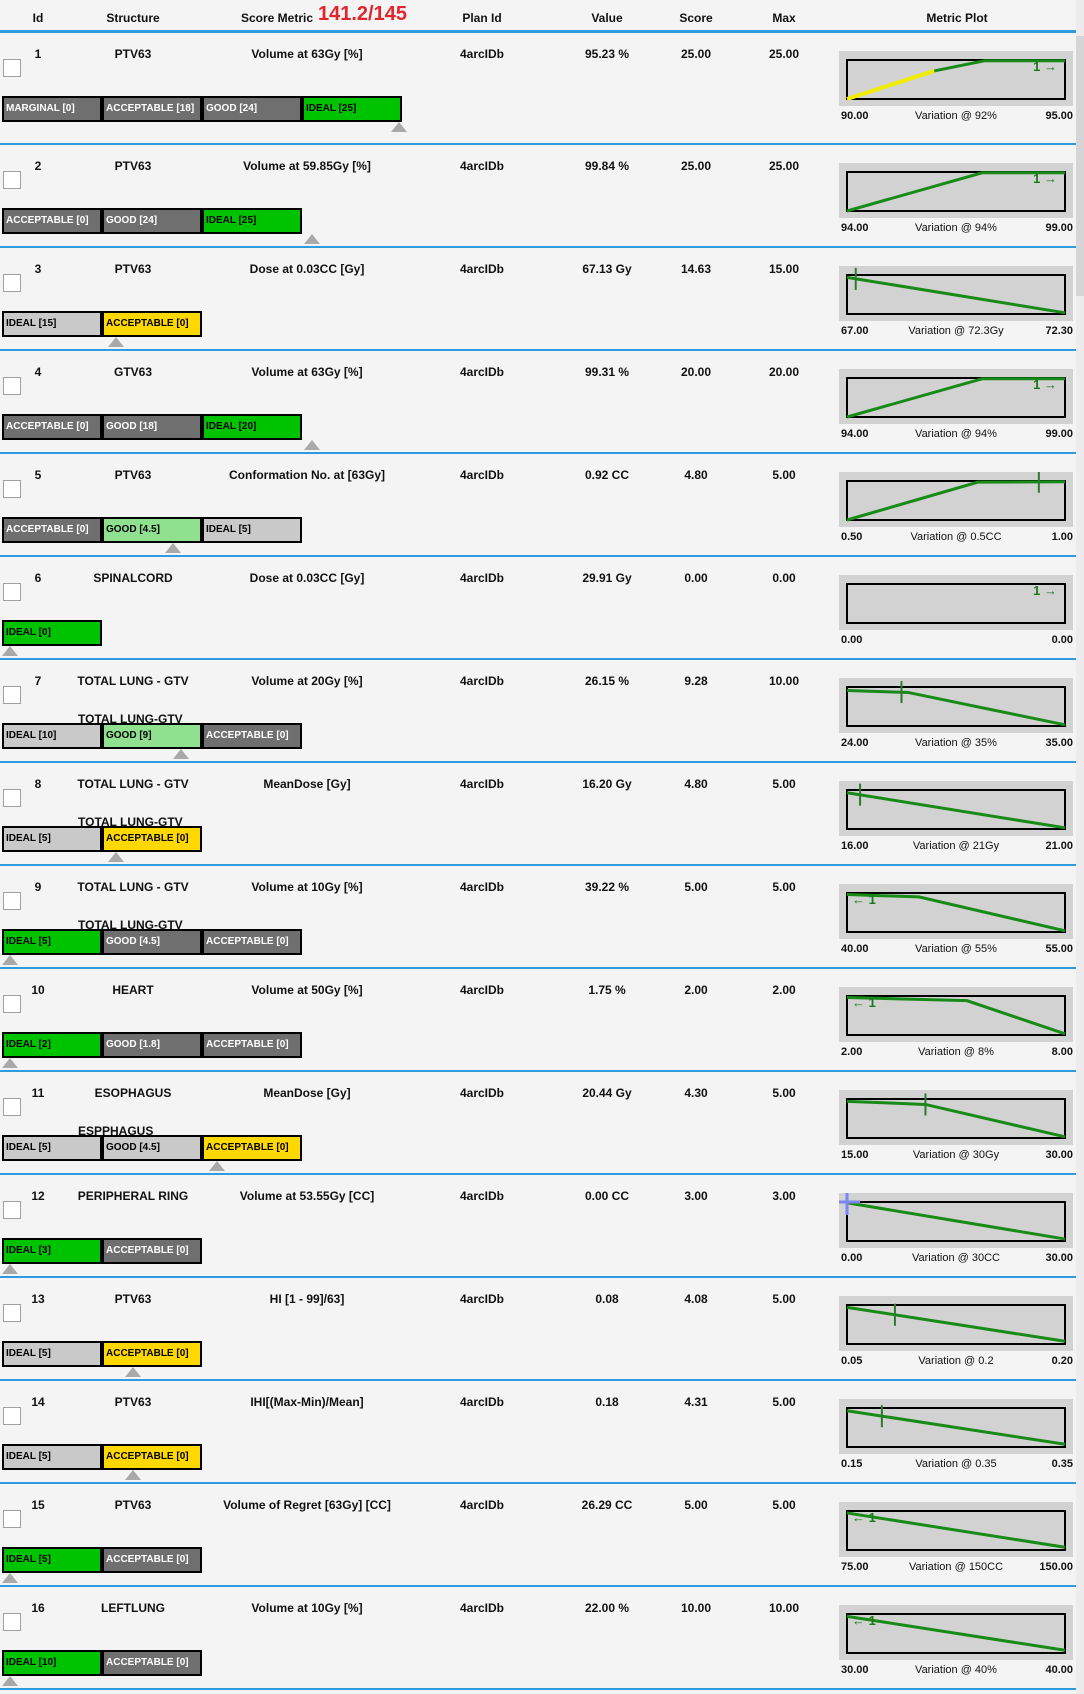  Describe the element at coordinates (1059, 331) in the screenshot. I see `plot-max-label: 72.30` at that location.